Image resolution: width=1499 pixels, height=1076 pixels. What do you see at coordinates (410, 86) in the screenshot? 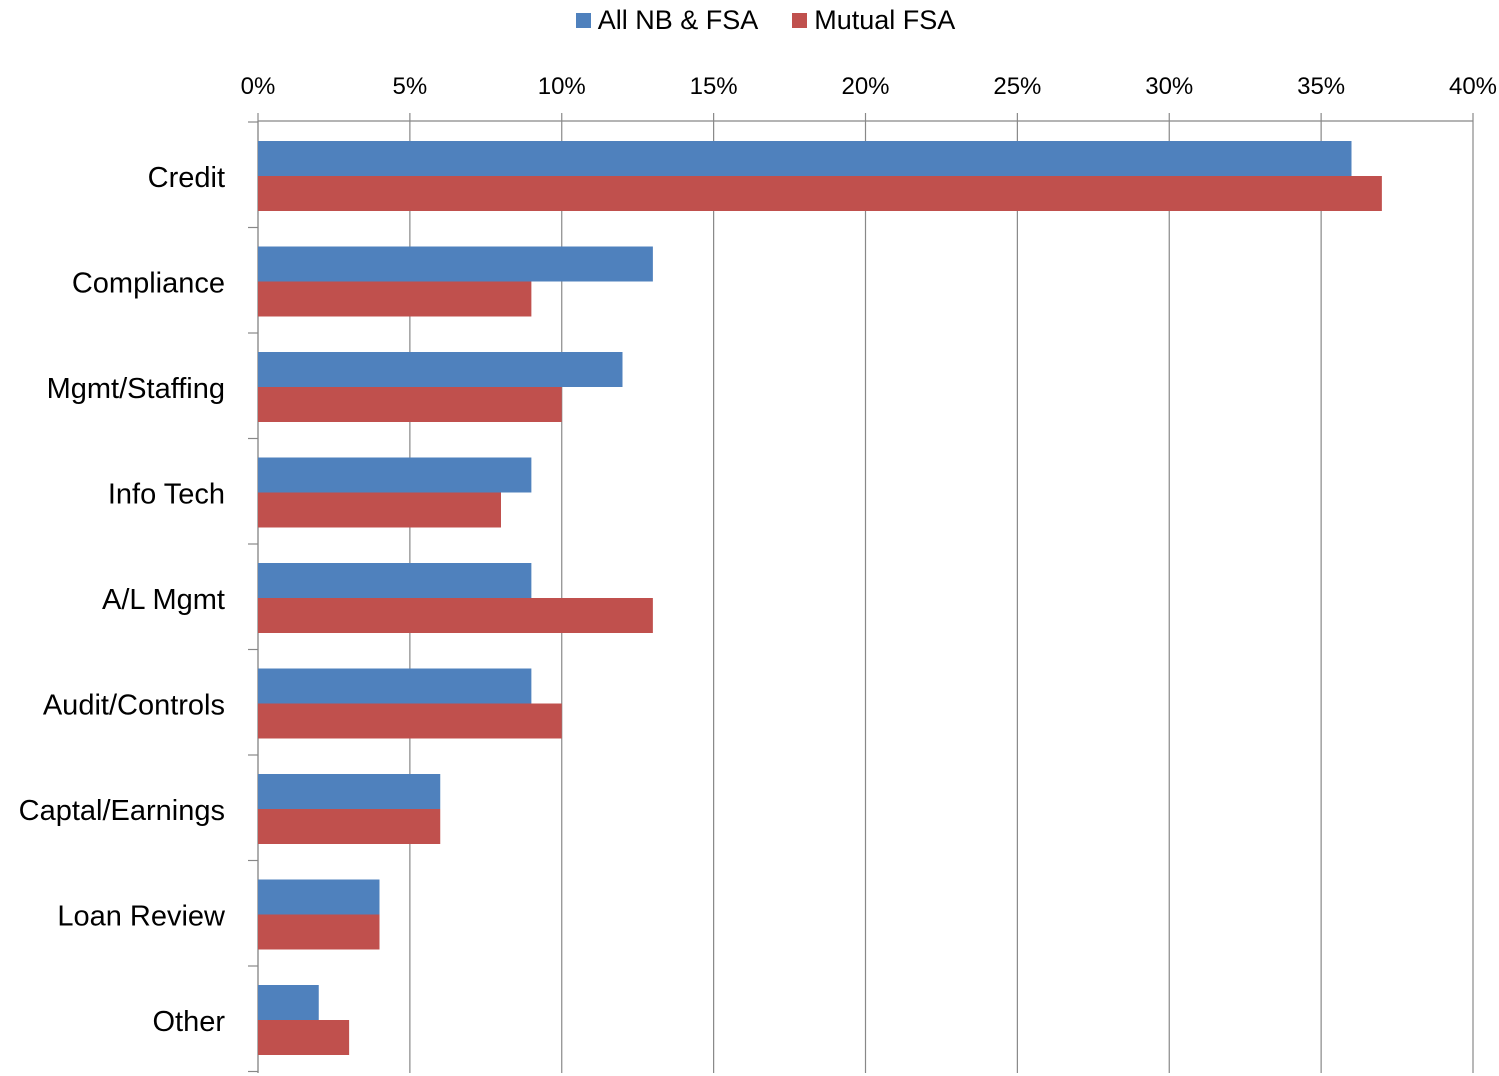
I see `x-tick-label: 5%` at bounding box center [410, 86].